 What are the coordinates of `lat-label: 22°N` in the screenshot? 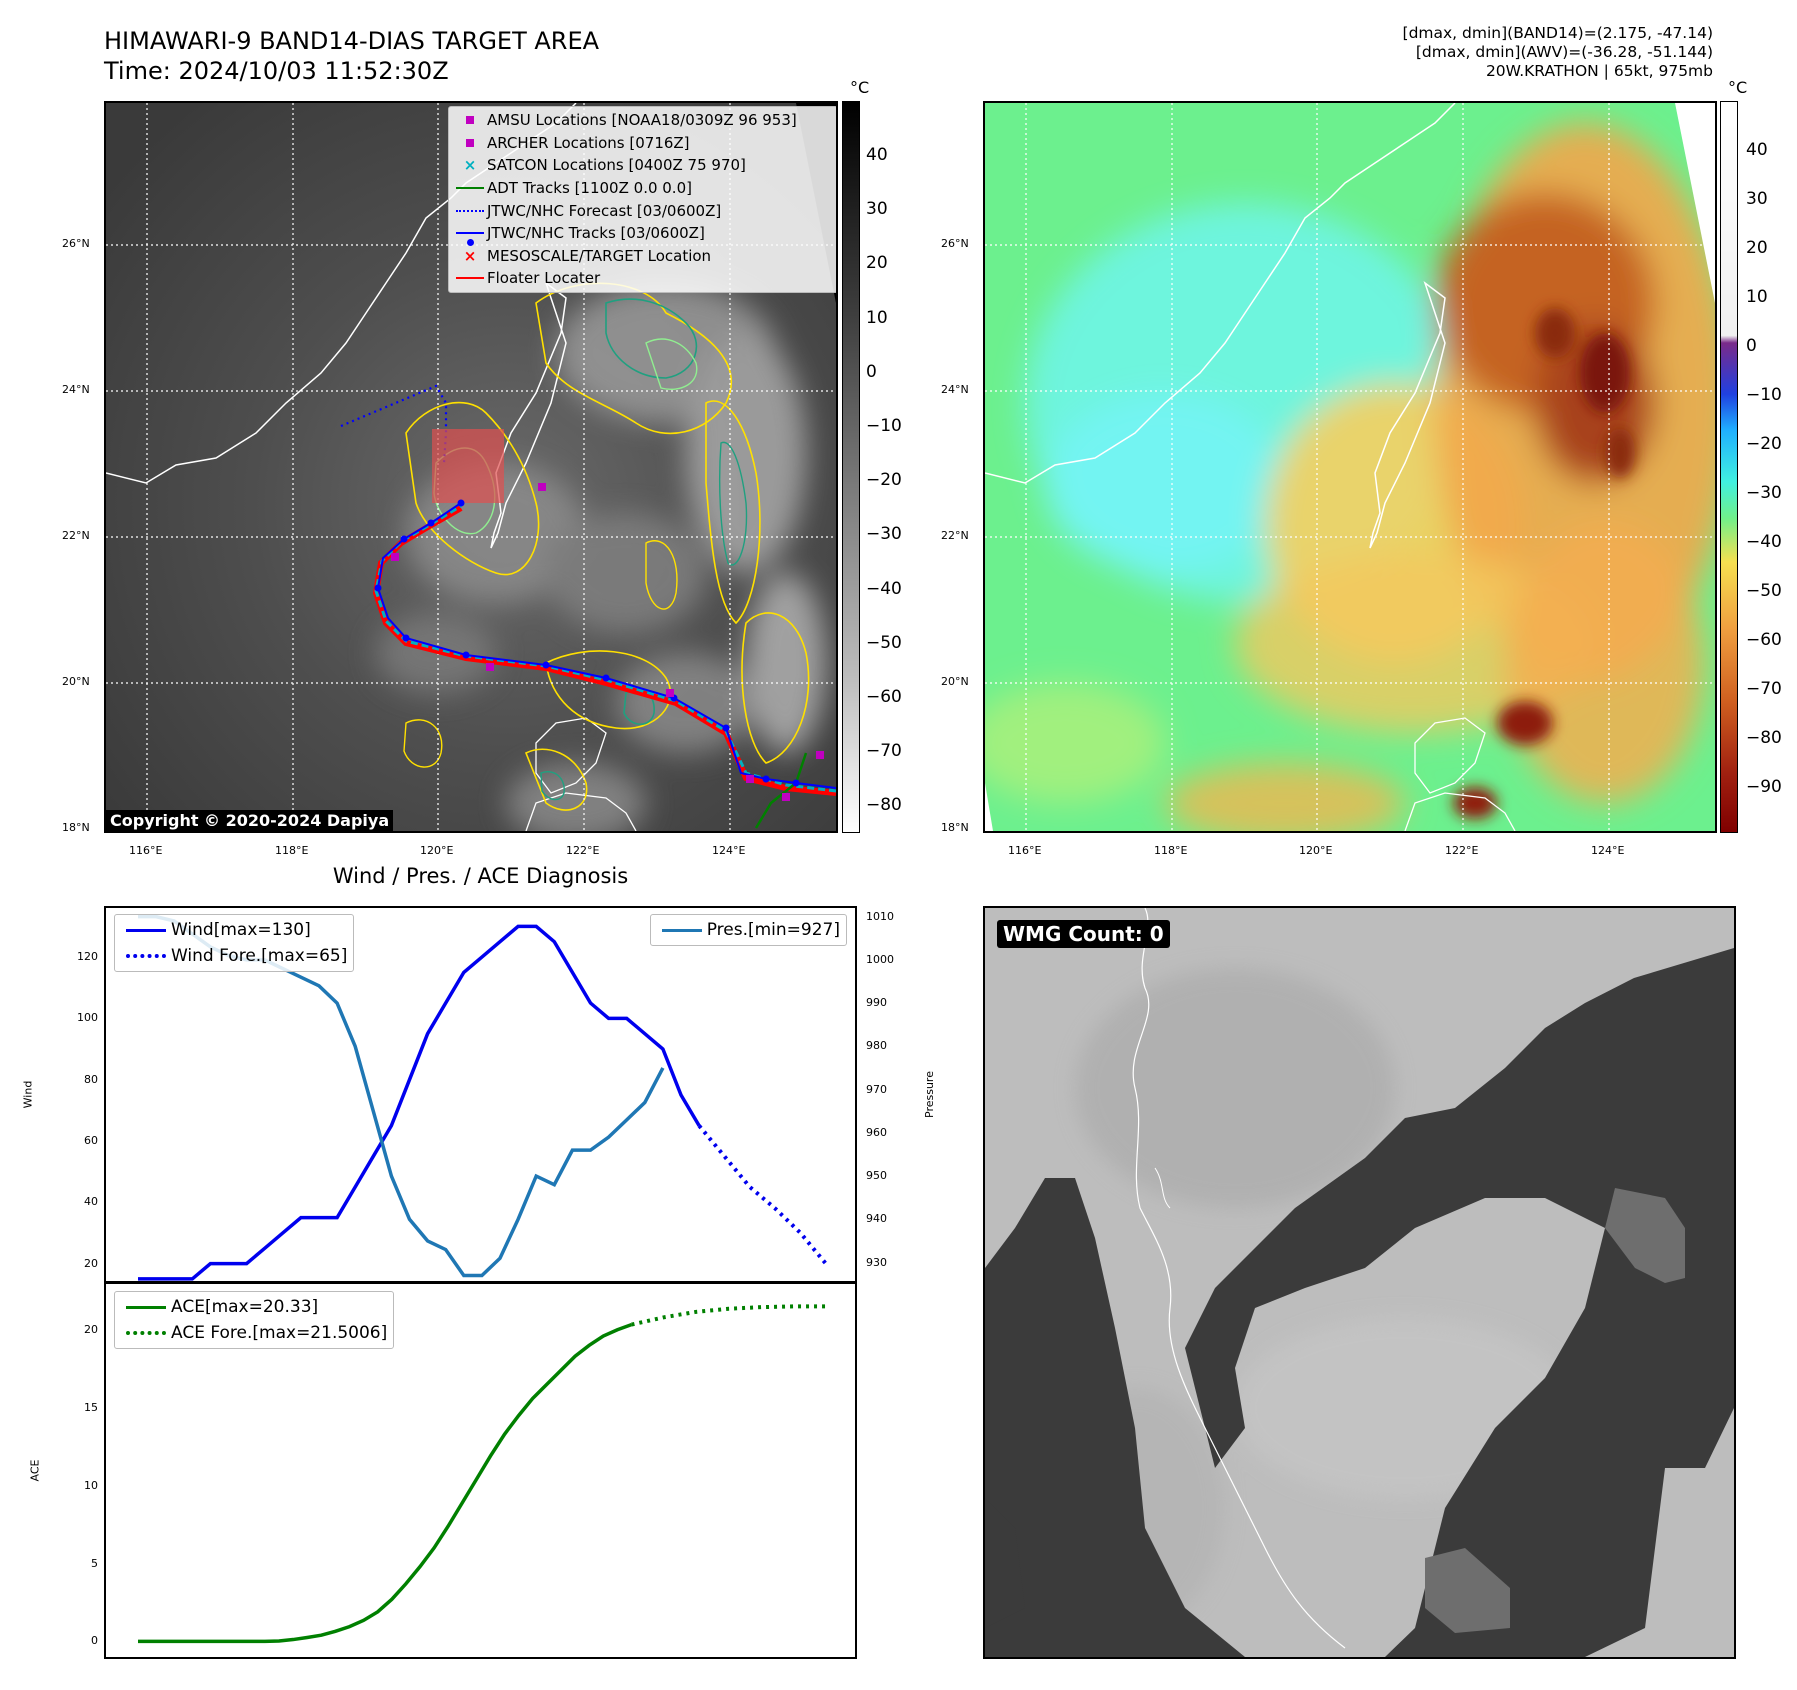 It's located at (76, 535).